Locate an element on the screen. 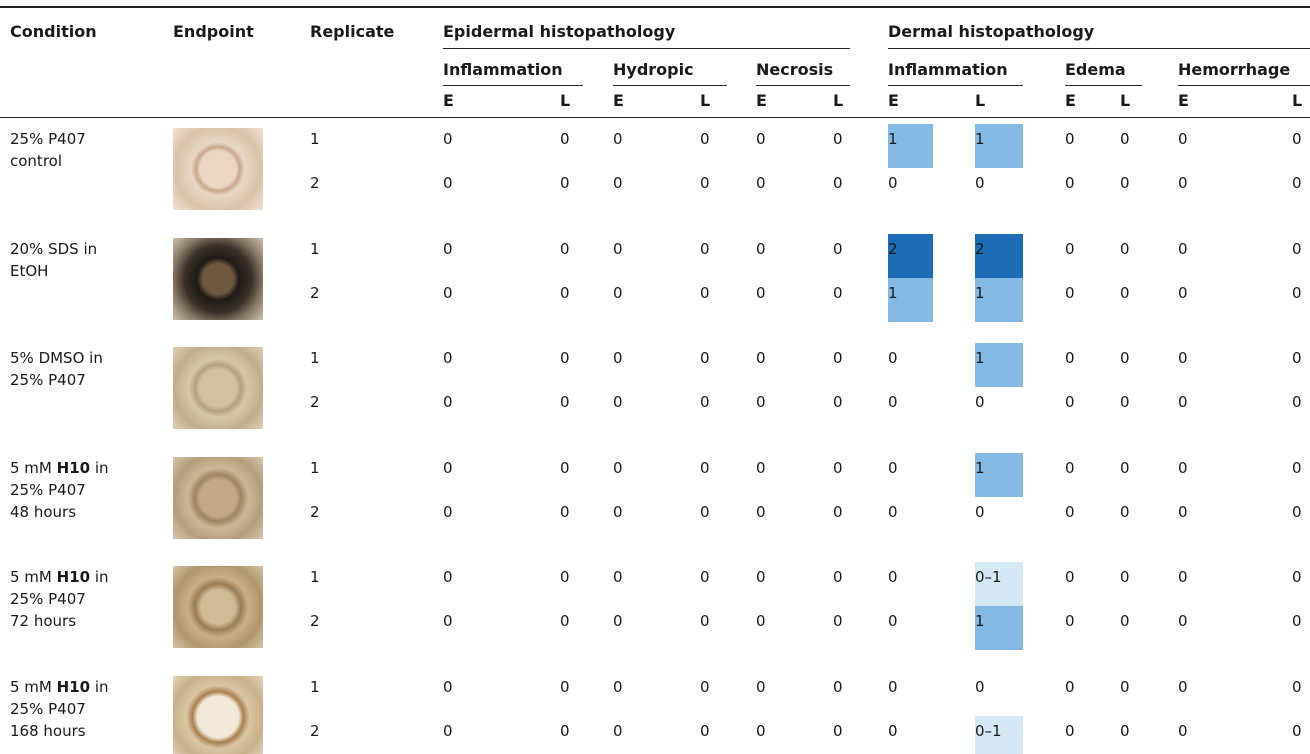  header-rule is located at coordinates (655, 117).